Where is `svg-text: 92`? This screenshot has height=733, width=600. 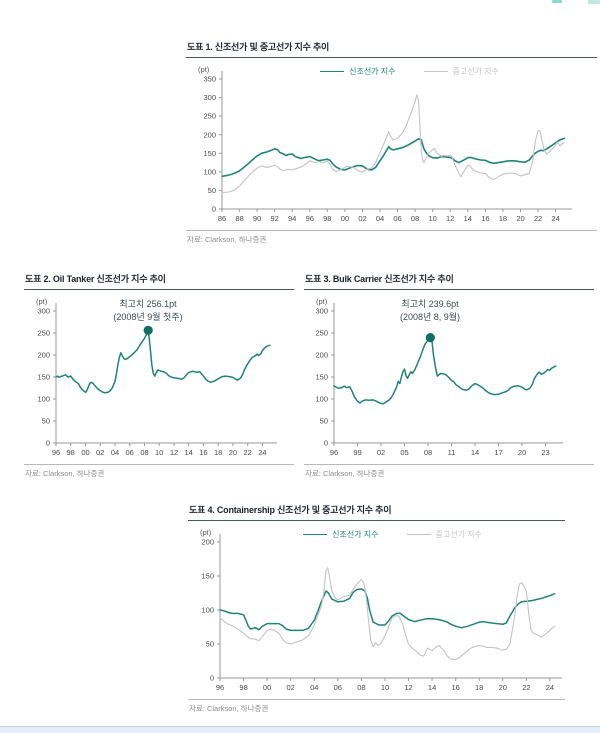 svg-text: 92 is located at coordinates (275, 218).